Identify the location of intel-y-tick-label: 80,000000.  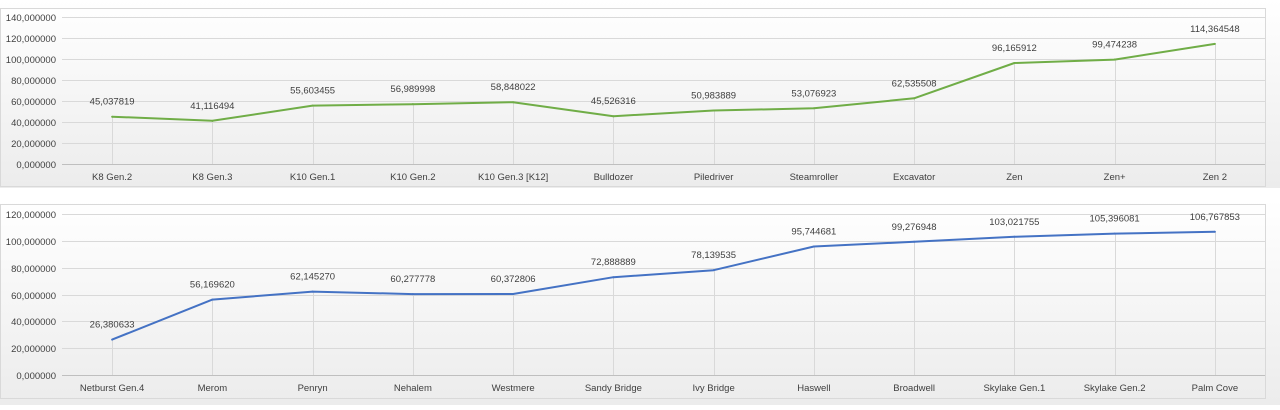
(33, 269).